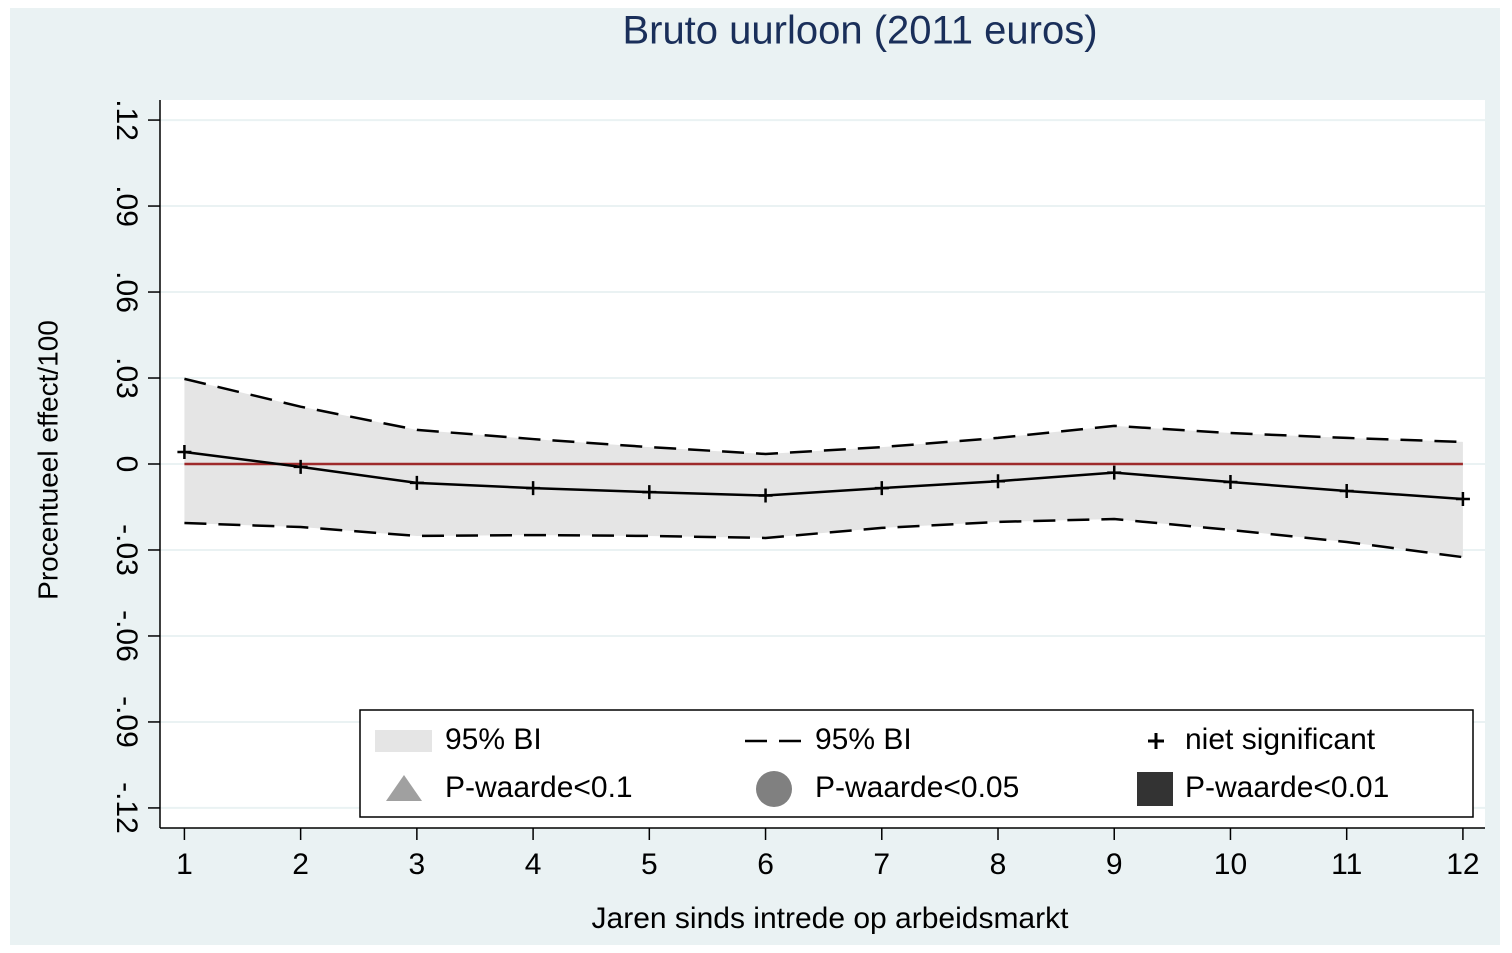 The width and height of the screenshot is (1512, 953). Describe the element at coordinates (126, 636) in the screenshot. I see `y-tick-label: -.06` at that location.